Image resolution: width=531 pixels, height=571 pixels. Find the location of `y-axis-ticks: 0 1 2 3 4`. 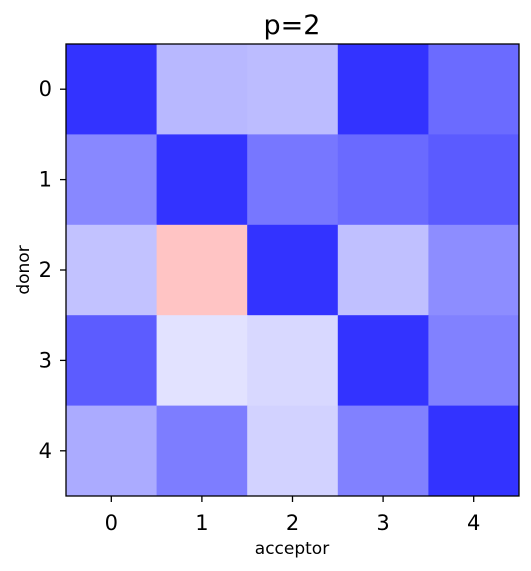

y-axis-ticks: 0 1 2 3 4 is located at coordinates (52, 270).